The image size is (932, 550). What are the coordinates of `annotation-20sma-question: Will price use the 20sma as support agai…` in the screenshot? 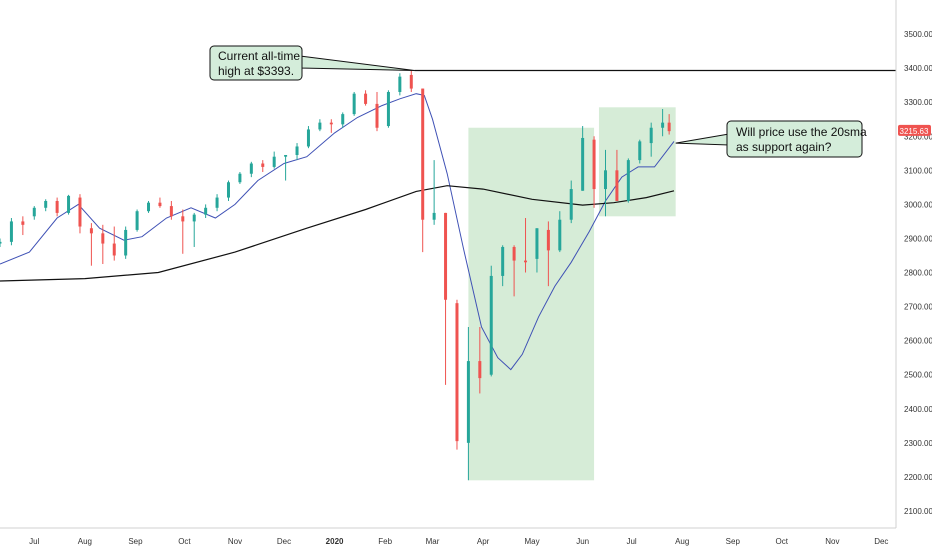 It's located at (771, 139).